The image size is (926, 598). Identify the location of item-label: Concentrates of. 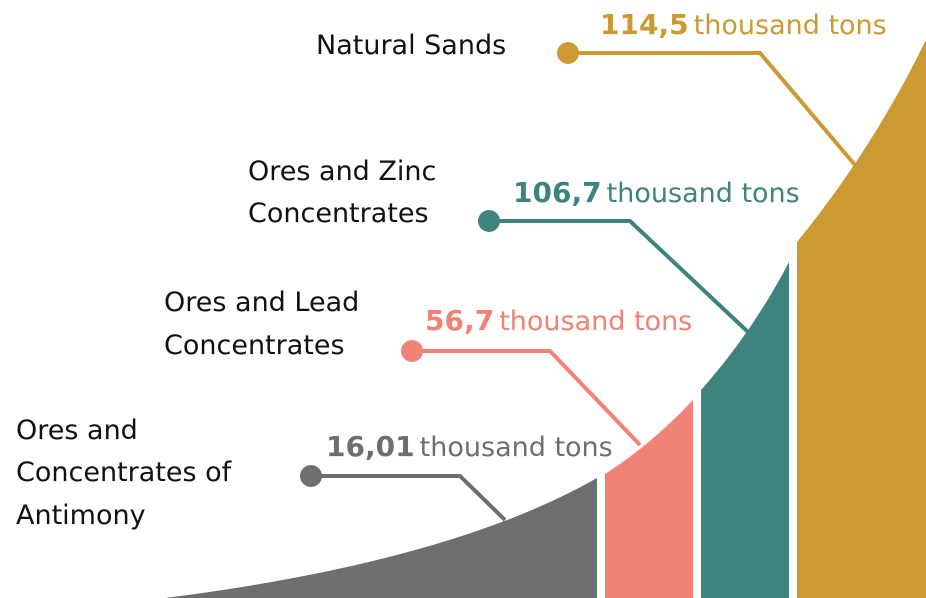
(124, 472).